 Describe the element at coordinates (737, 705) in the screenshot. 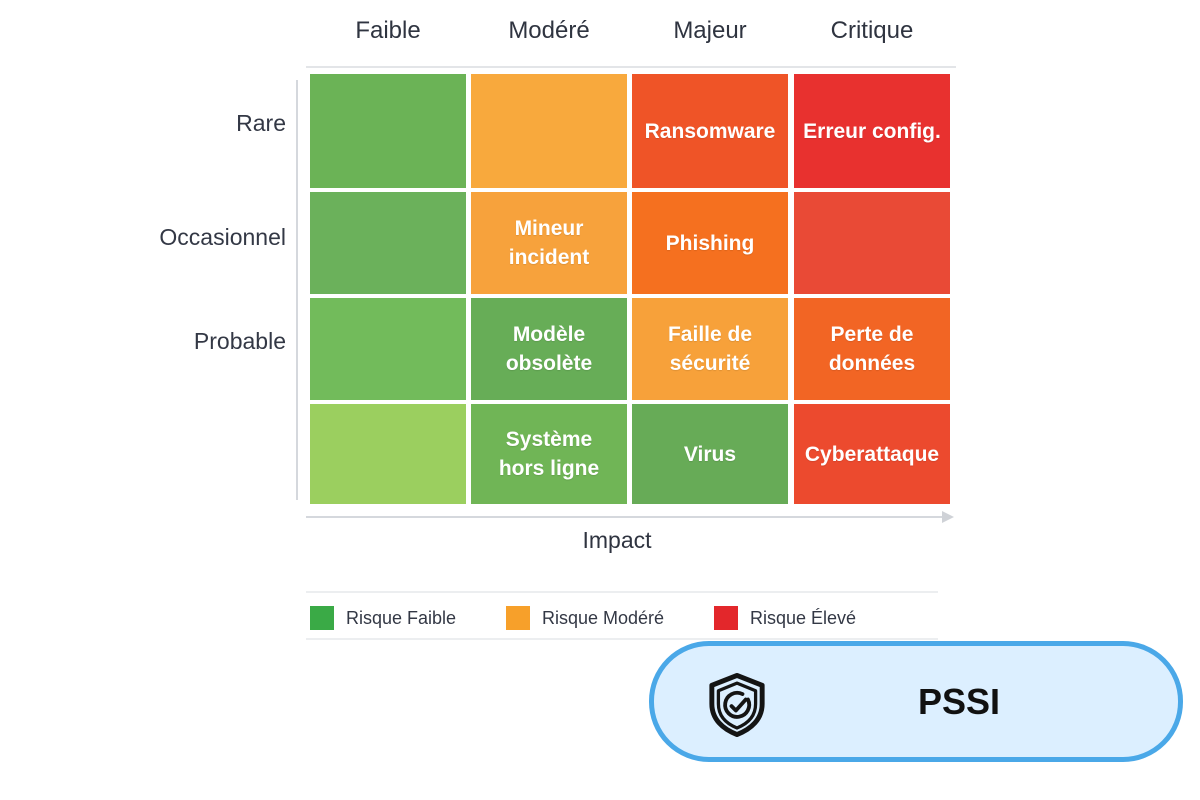

I see `shield-check-icon` at that location.